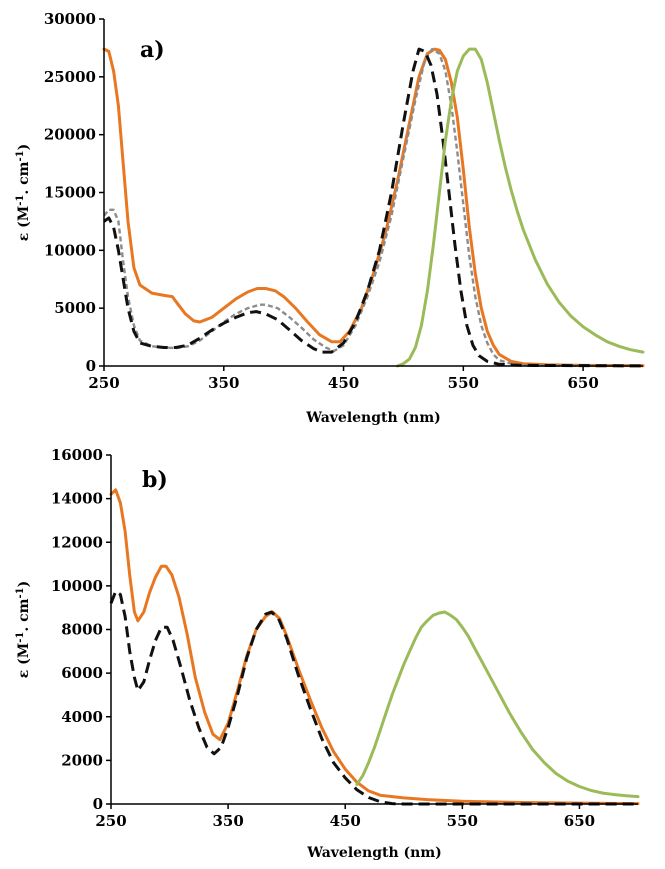  What do you see at coordinates (70, 193) in the screenshot?
I see `y-tick-label: 15000` at bounding box center [70, 193].